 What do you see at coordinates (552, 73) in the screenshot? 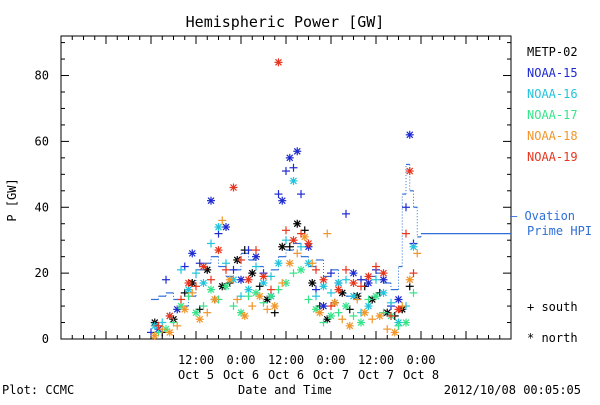
I see `legend-item: NOAA-15` at bounding box center [552, 73].